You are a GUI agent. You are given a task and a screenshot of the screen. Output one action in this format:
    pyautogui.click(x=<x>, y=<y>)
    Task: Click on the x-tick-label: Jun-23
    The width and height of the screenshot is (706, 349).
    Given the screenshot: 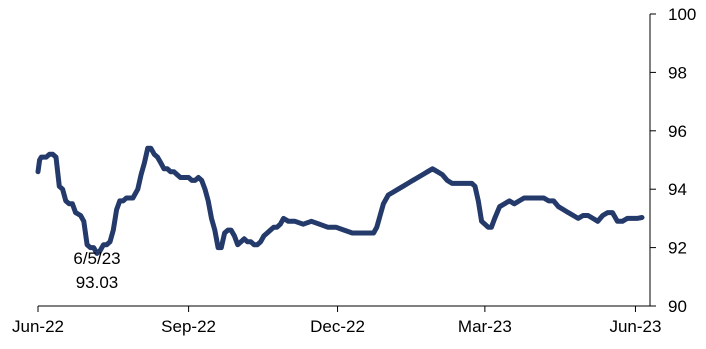 What is the action you would take?
    pyautogui.click(x=635, y=326)
    